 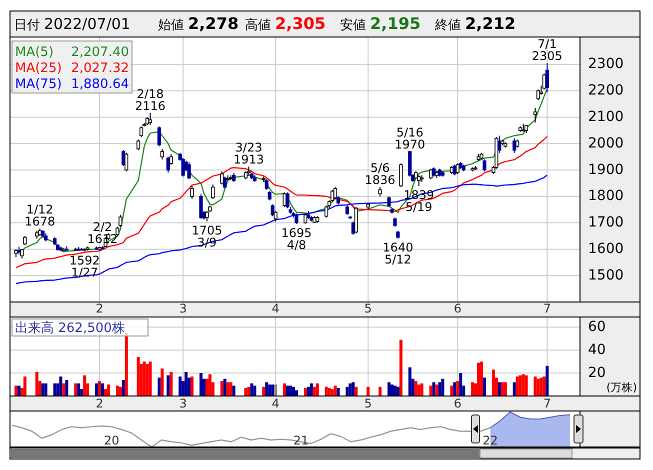 I want to click on y-tick-label: 2000, so click(x=606, y=143).